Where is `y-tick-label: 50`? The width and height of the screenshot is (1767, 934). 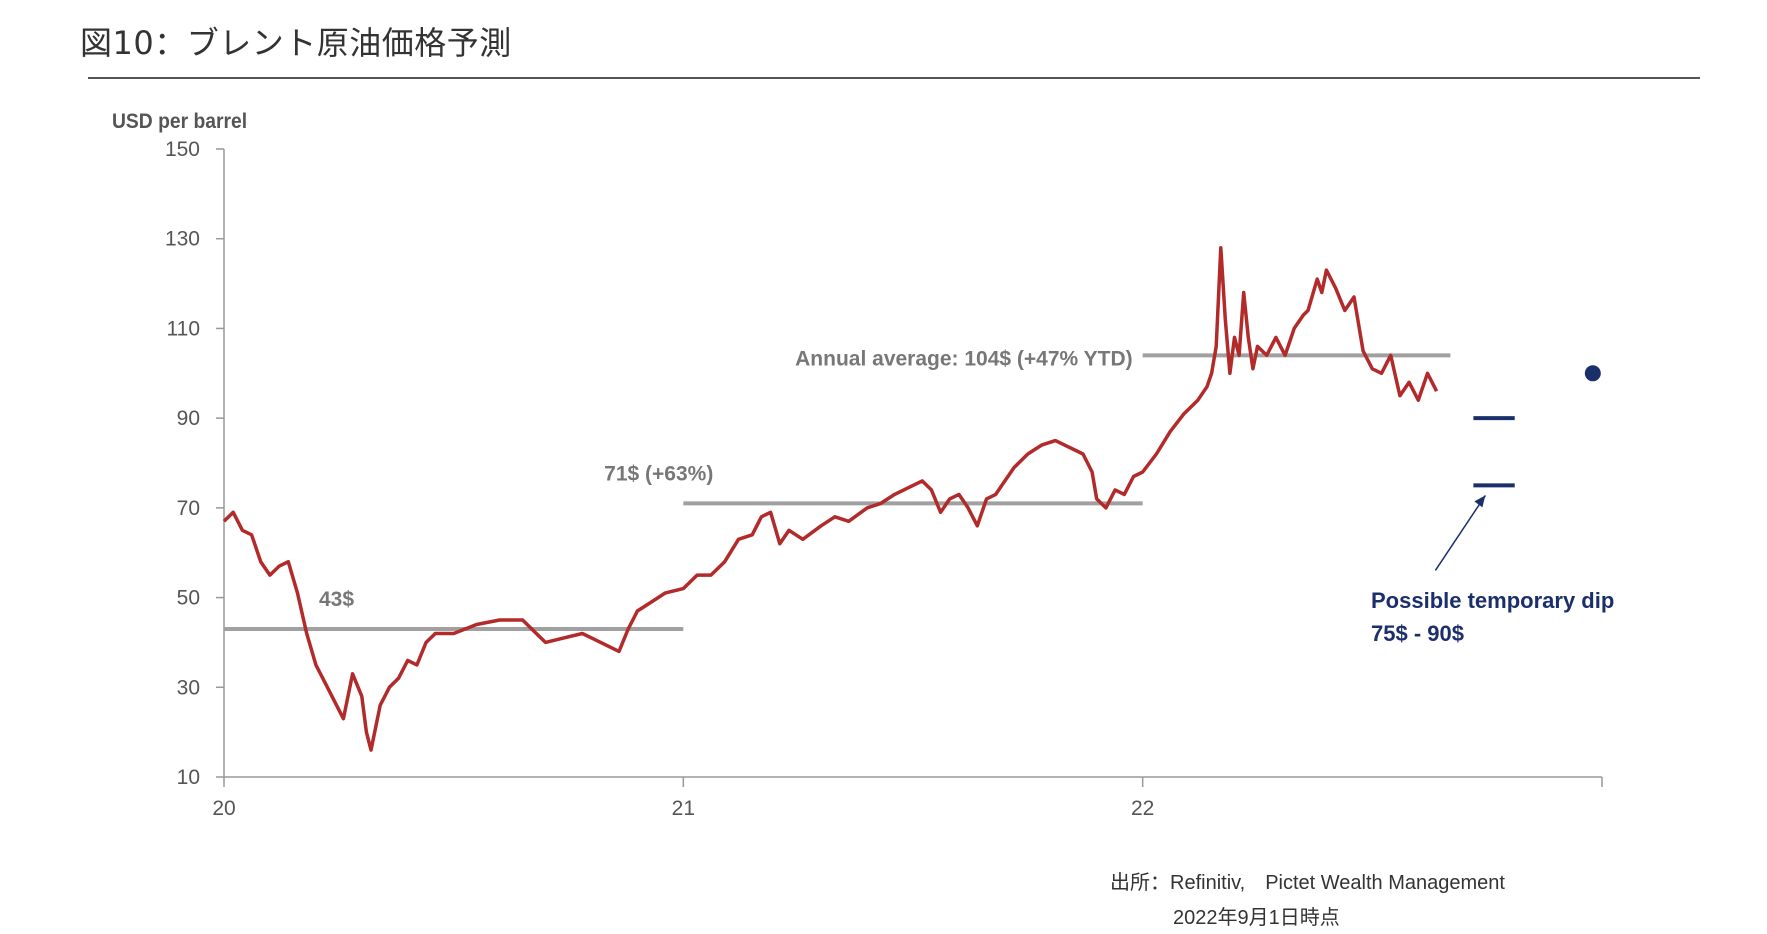
y-tick-label: 50 is located at coordinates (188, 598).